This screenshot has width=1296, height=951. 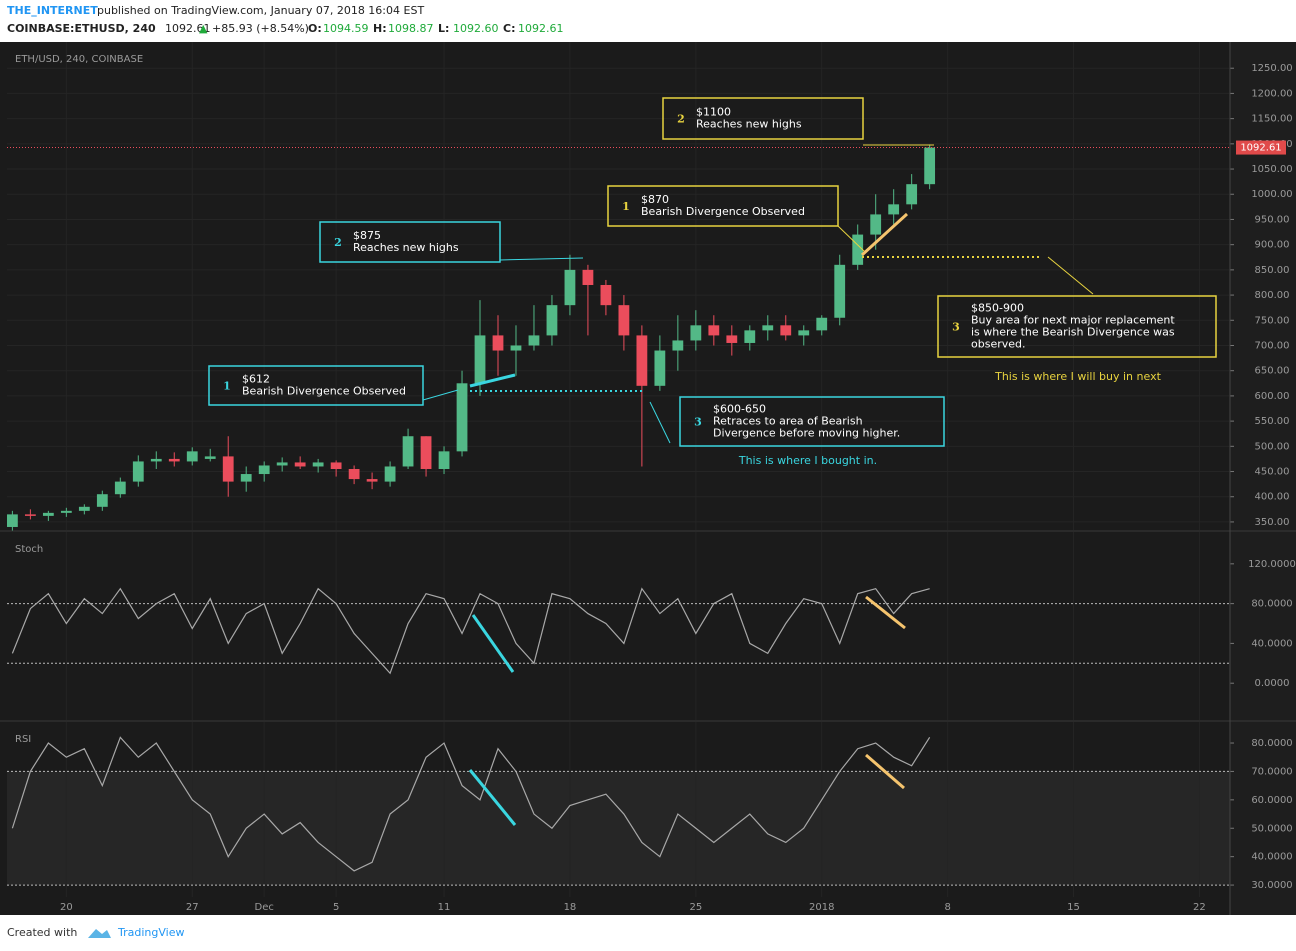 I want to click on annotation-text: Buy area for next major replacement, so click(x=1073, y=320).